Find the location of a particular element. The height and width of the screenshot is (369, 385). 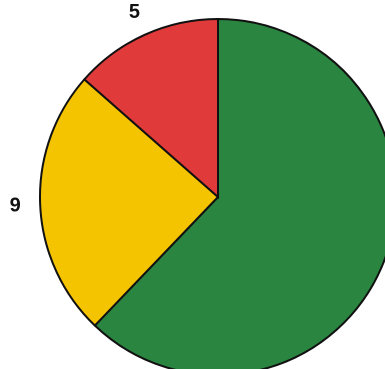

pie-data-label-9: 9 is located at coordinates (15, 206).